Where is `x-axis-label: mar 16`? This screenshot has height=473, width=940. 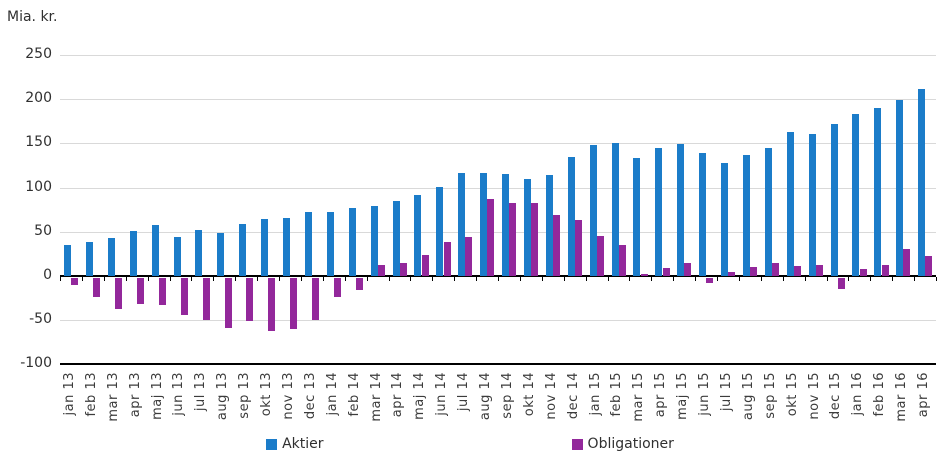 x-axis-label: mar 16 is located at coordinates (902, 397).